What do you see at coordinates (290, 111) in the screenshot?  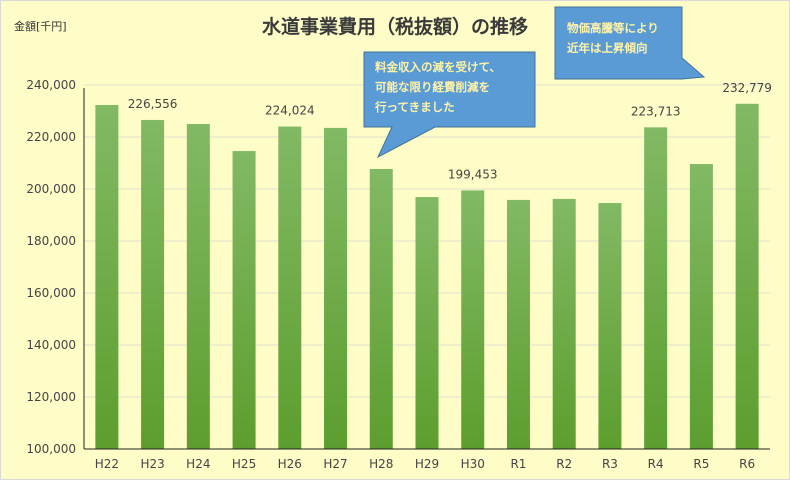 I see `data-label: 224,024` at bounding box center [290, 111].